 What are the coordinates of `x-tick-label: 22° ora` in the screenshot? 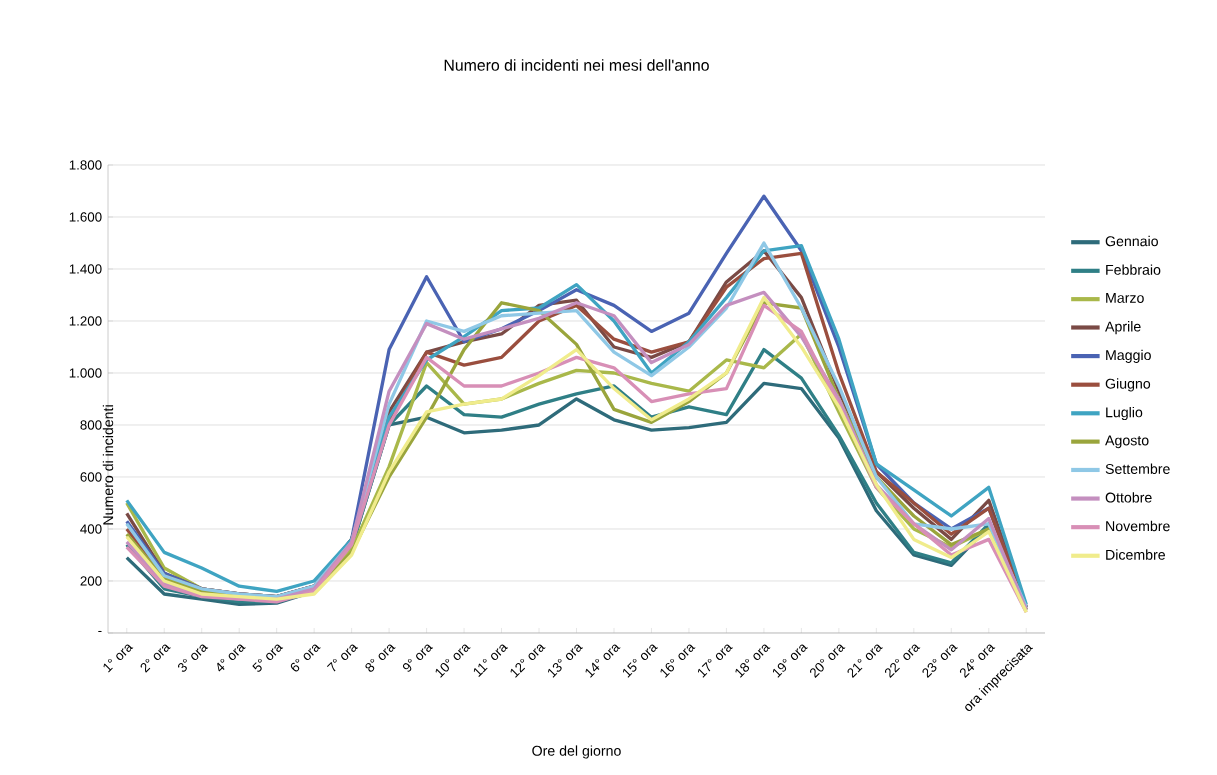 It's located at (902, 661).